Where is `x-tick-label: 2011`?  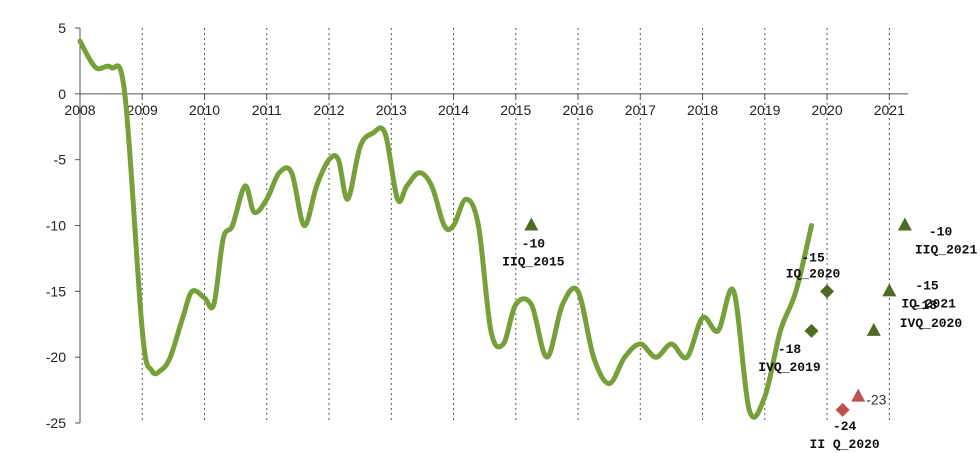
x-tick-label: 2011 is located at coordinates (267, 110).